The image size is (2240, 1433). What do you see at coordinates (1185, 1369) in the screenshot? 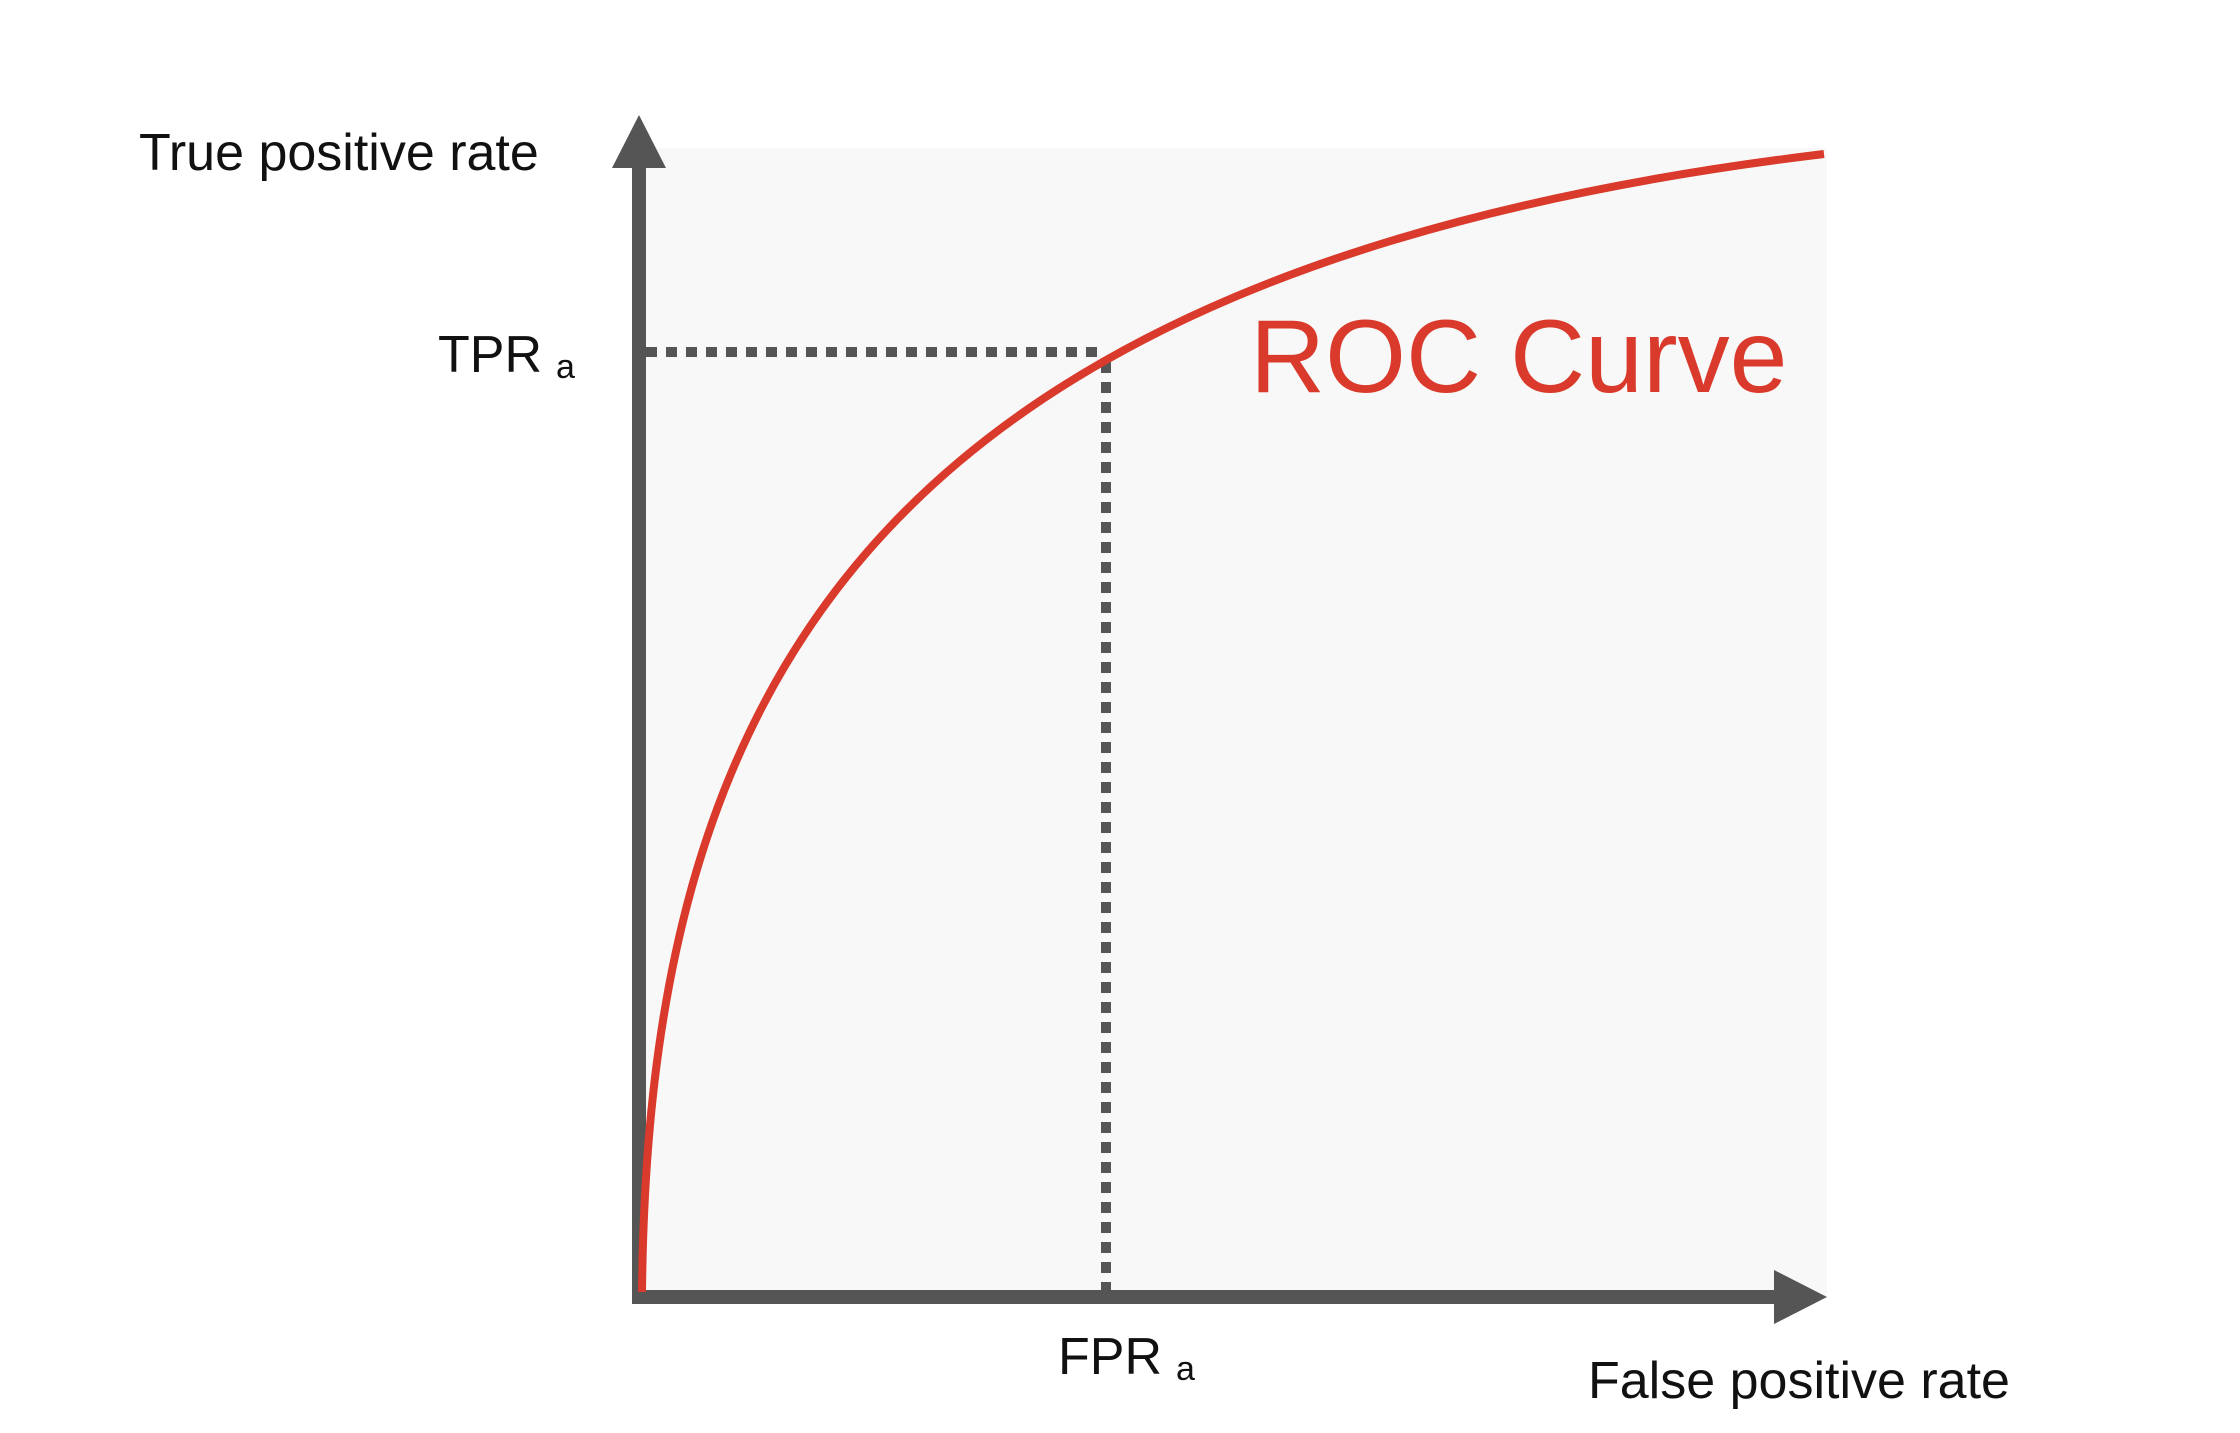
I see `fpr-sub: a` at bounding box center [1185, 1369].